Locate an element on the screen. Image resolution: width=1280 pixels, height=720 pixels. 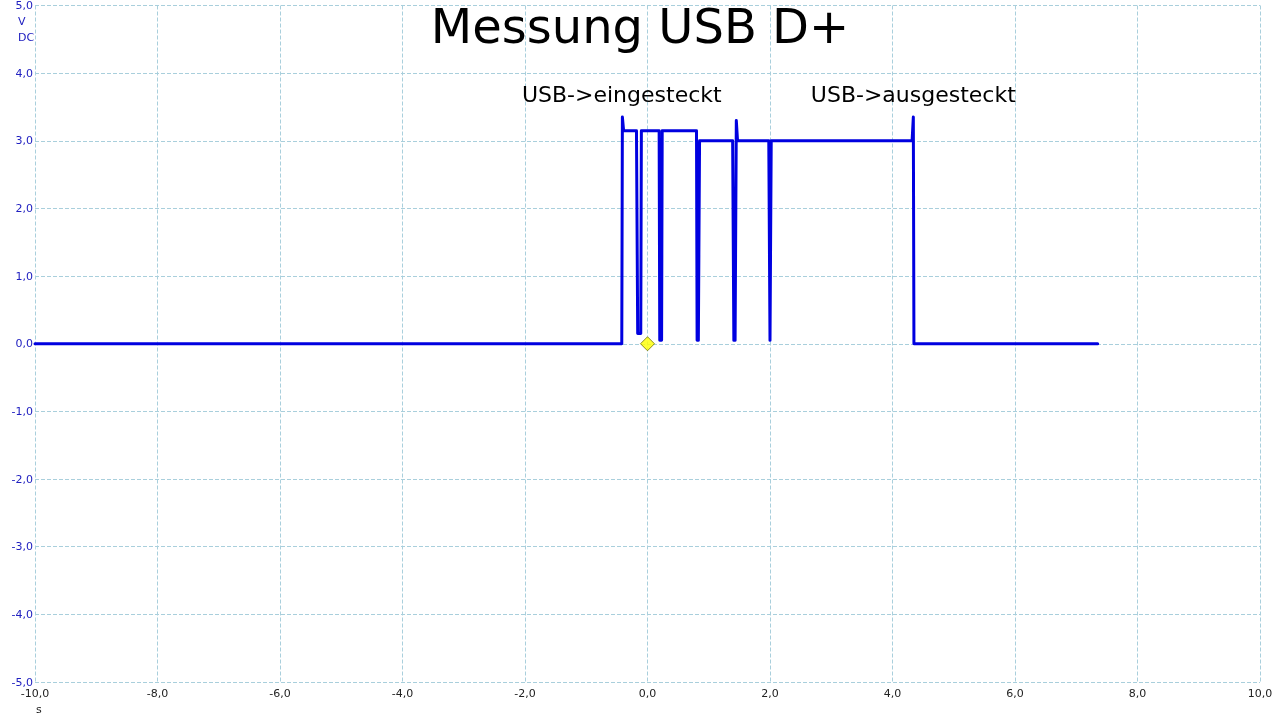
y-tick-label: -2,0 is located at coordinates (22, 479).